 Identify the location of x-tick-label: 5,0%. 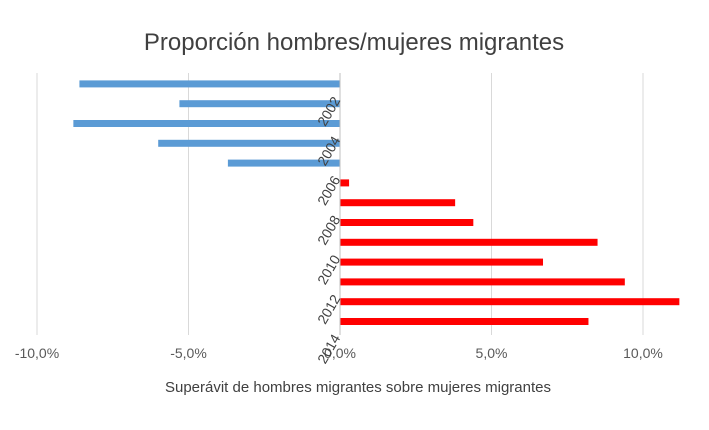
(492, 353).